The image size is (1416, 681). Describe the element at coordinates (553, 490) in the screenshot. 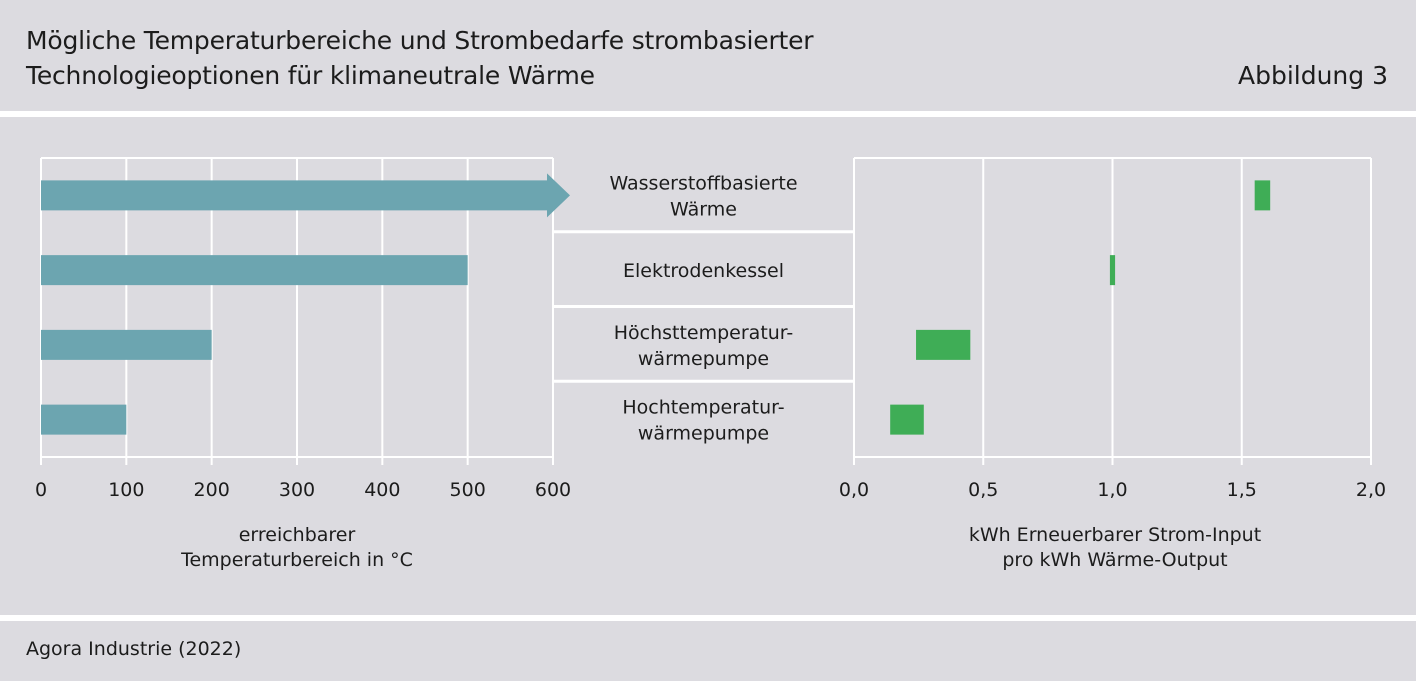

I see `temp-tick-label: 600` at that location.